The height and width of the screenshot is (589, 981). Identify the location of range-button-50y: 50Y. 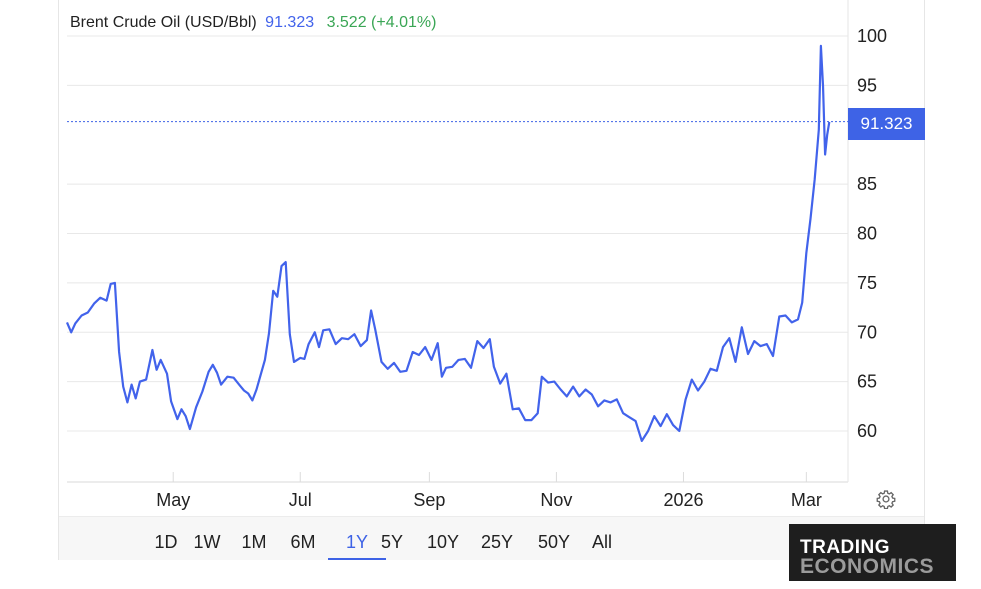
(554, 542).